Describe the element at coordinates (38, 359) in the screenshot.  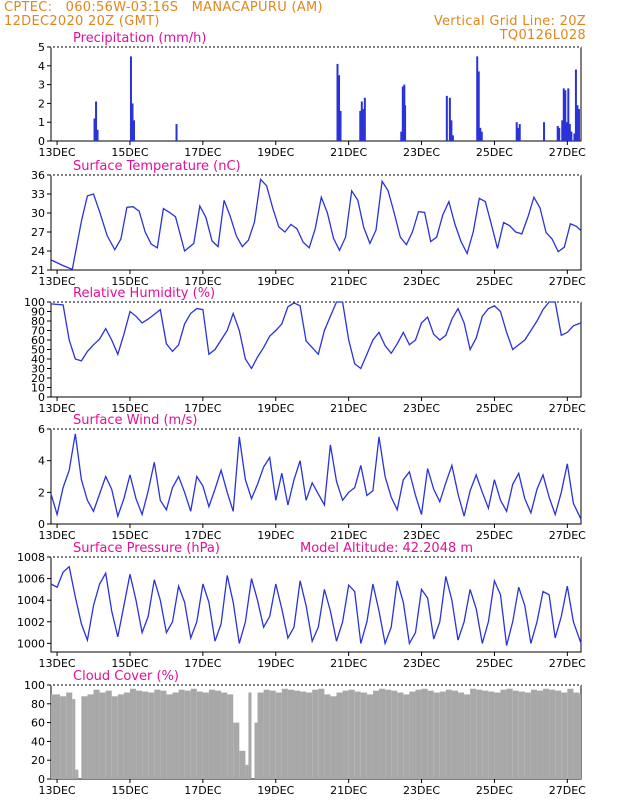
I see `y-tick-label: 40` at that location.